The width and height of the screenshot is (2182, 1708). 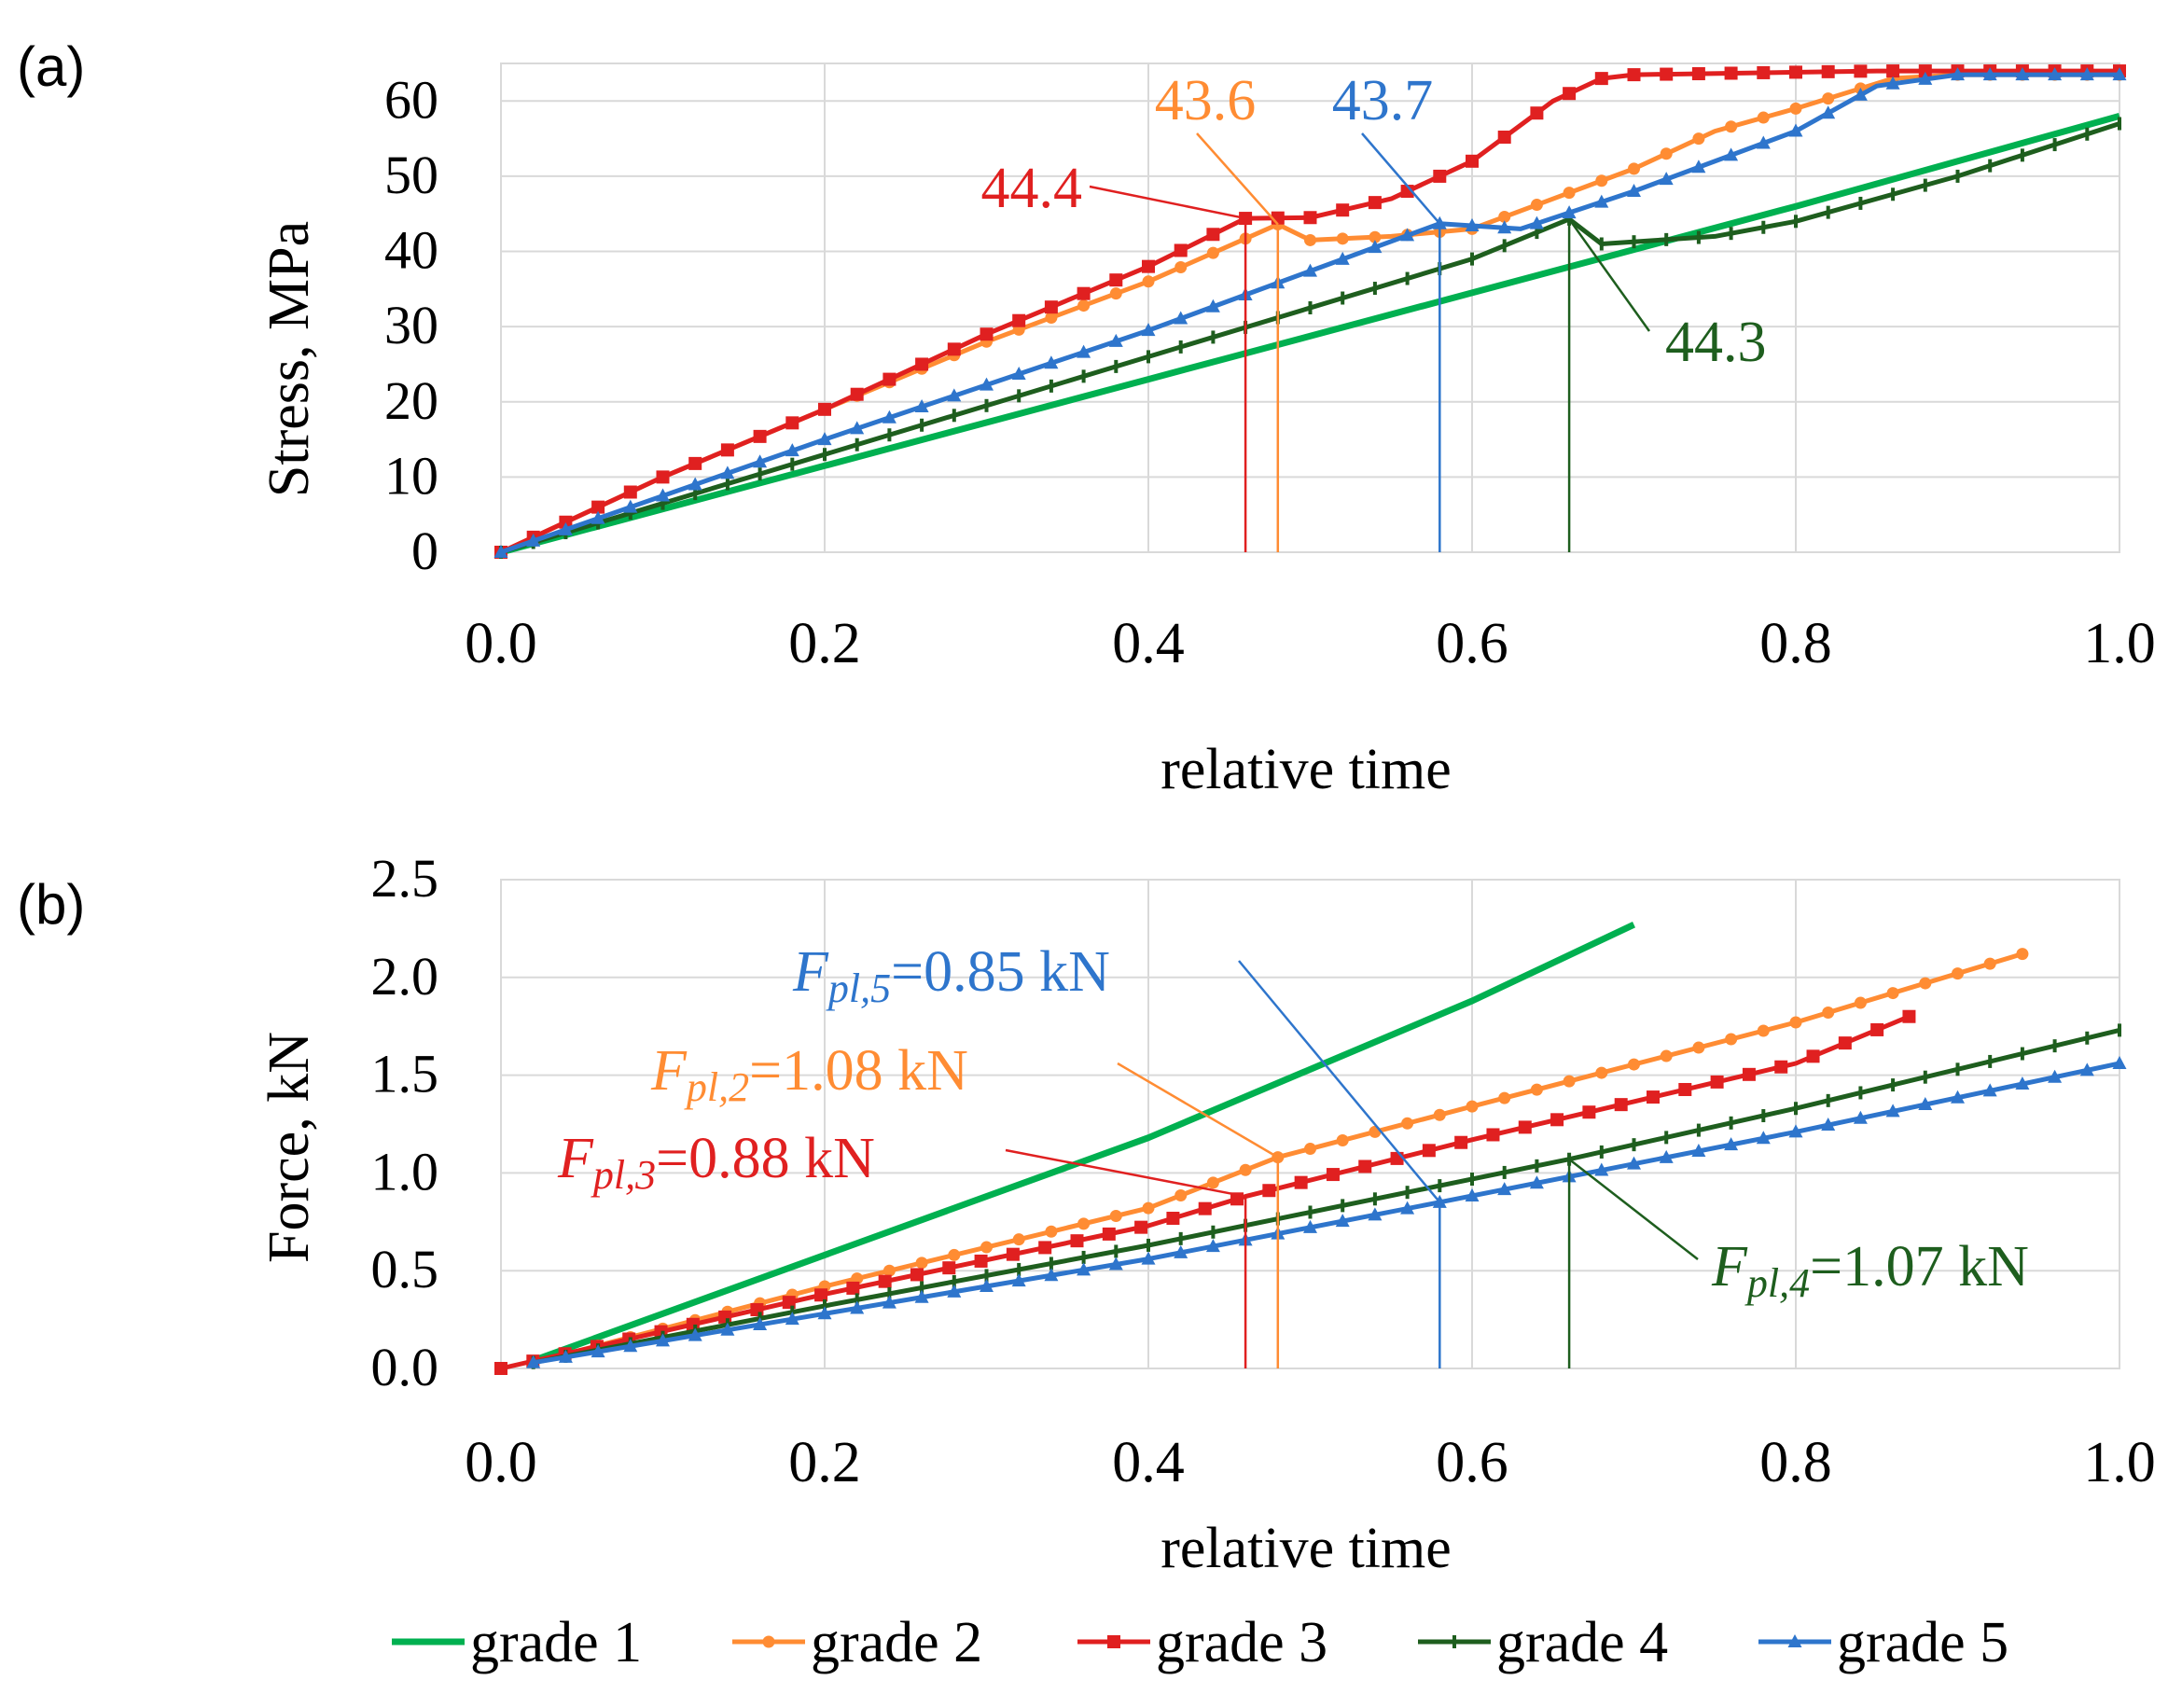 What do you see at coordinates (951, 975) in the screenshot?
I see `annotation-label: Fpl,5=0.85 kN` at bounding box center [951, 975].